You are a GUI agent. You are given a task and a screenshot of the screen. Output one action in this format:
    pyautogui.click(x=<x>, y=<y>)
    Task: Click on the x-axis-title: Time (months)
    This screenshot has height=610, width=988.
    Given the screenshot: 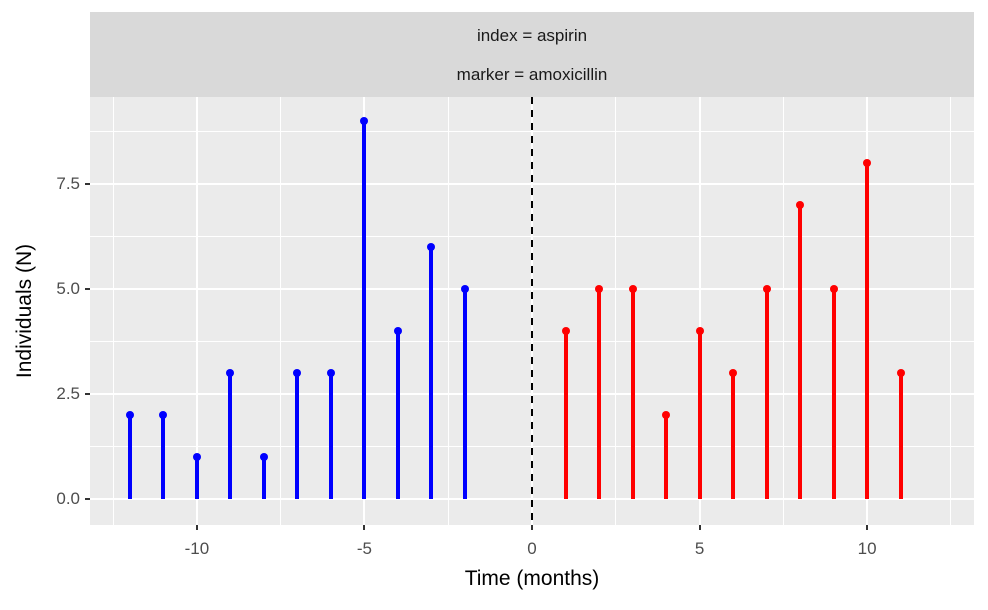 What is the action you would take?
    pyautogui.click(x=532, y=578)
    